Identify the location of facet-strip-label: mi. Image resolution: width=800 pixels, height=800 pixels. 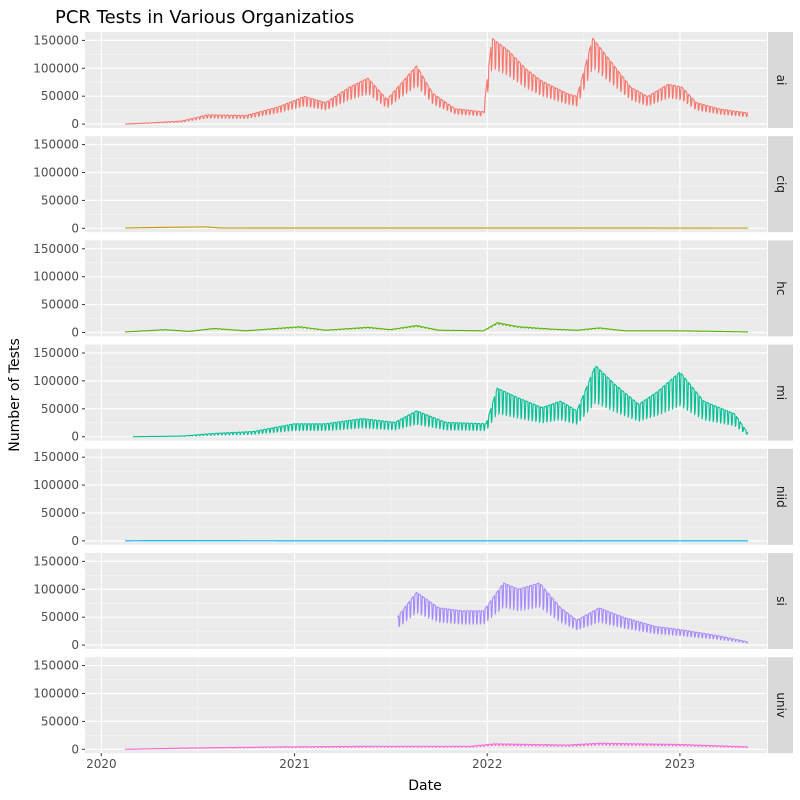
(781, 392).